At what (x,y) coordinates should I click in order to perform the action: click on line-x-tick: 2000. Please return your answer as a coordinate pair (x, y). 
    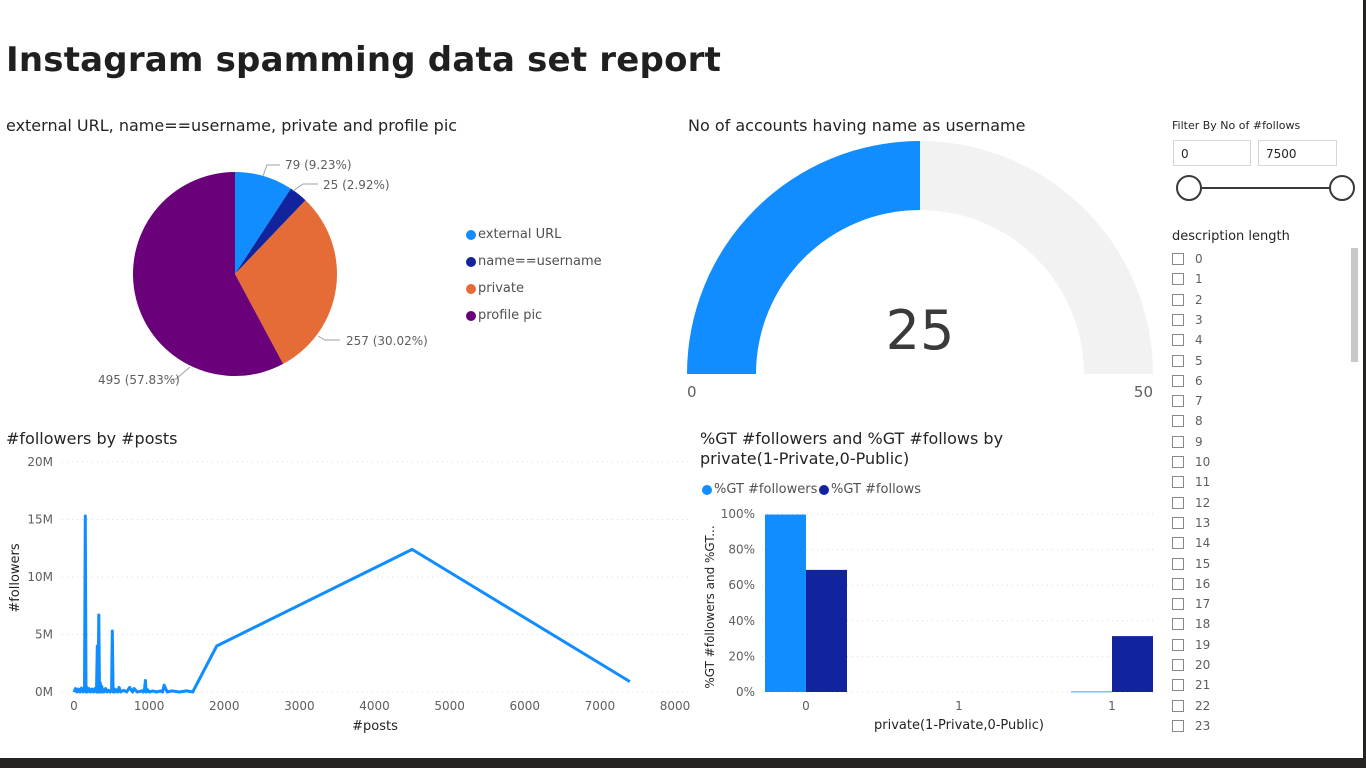
    Looking at the image, I should click on (224, 706).